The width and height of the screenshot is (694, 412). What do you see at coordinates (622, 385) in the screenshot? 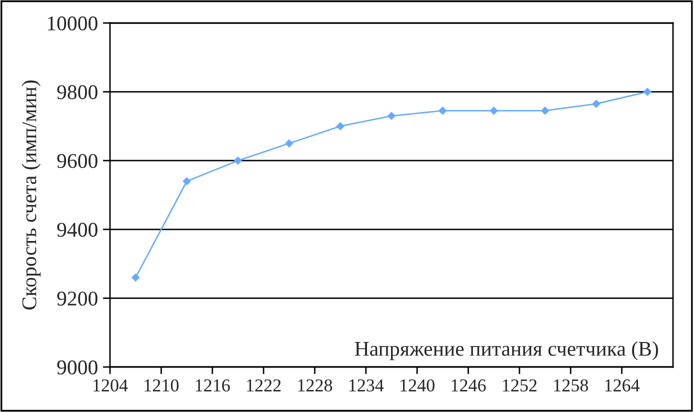
I see `x-tick-label: 1264` at bounding box center [622, 385].